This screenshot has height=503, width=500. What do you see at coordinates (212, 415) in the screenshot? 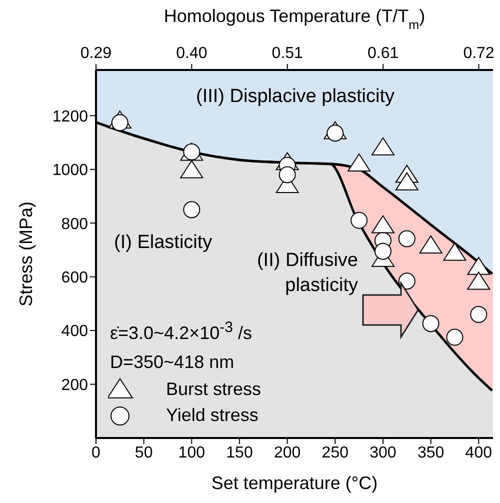
I see `legend-label: Yield stress` at bounding box center [212, 415].